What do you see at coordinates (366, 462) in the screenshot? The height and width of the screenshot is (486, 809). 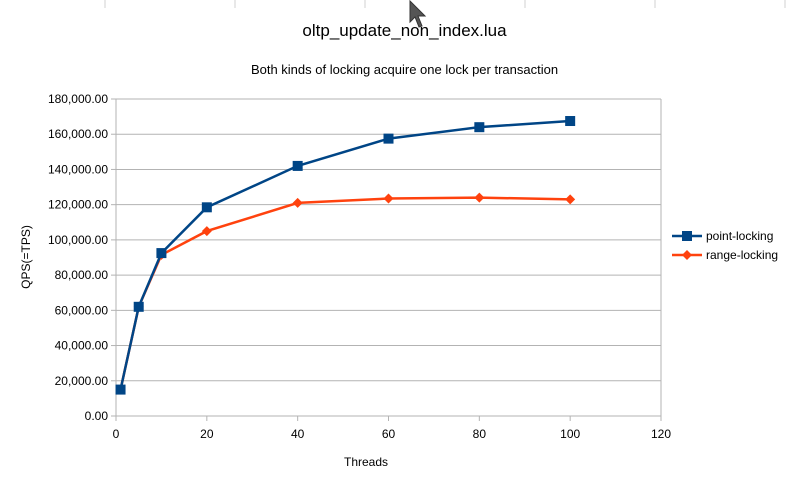 I see `x-axis-title: Threads` at bounding box center [366, 462].